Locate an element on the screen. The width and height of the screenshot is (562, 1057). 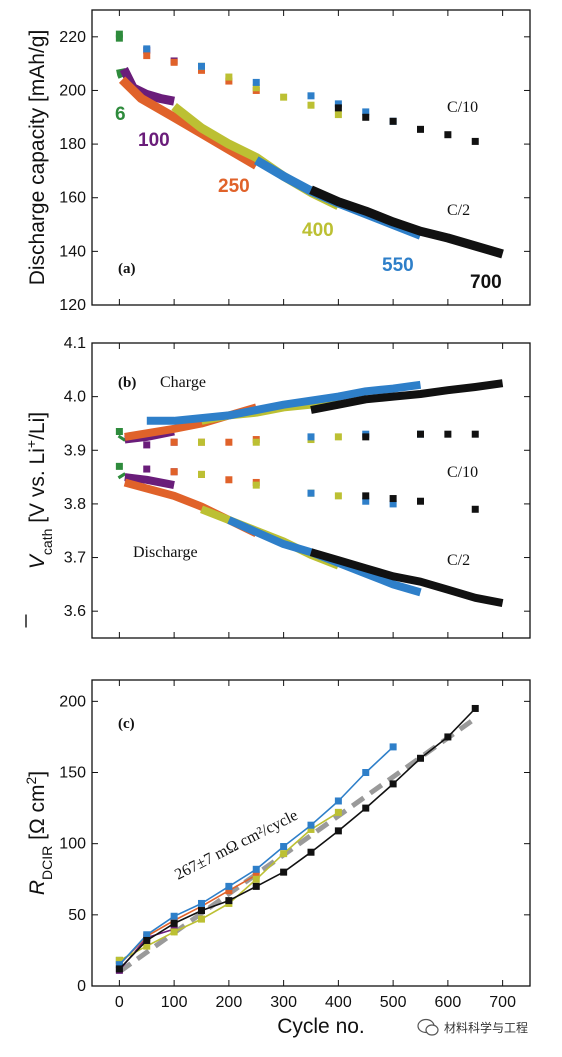
y-tick-label: 200 is located at coordinates (72, 90).